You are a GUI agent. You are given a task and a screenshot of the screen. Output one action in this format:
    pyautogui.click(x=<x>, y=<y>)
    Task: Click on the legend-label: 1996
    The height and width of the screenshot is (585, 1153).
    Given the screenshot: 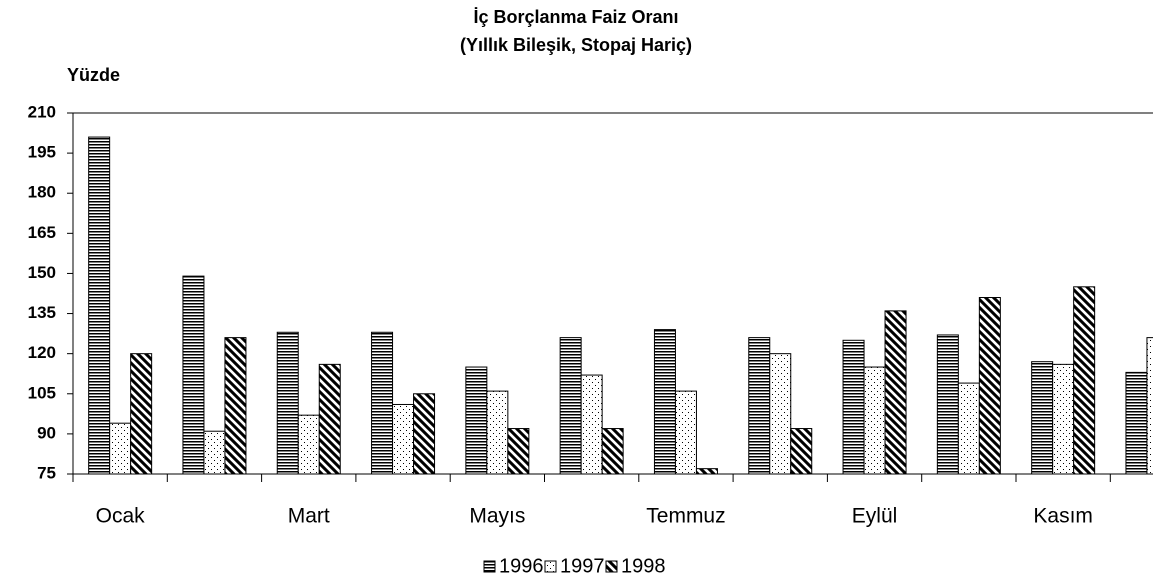 What is the action you would take?
    pyautogui.click(x=521, y=566)
    